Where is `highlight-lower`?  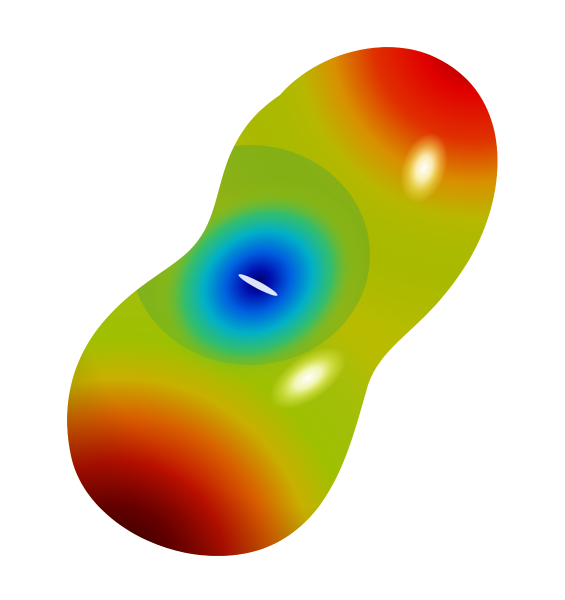
highlight-lower is located at coordinates (308, 378).